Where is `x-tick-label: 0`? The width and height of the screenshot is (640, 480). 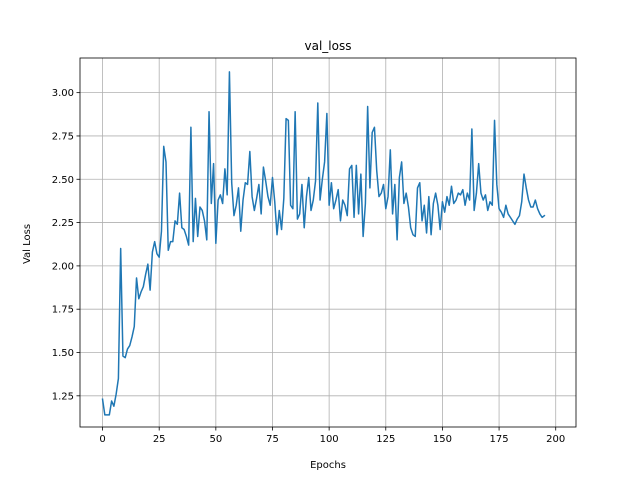
x-tick-label: 0 is located at coordinates (102, 439).